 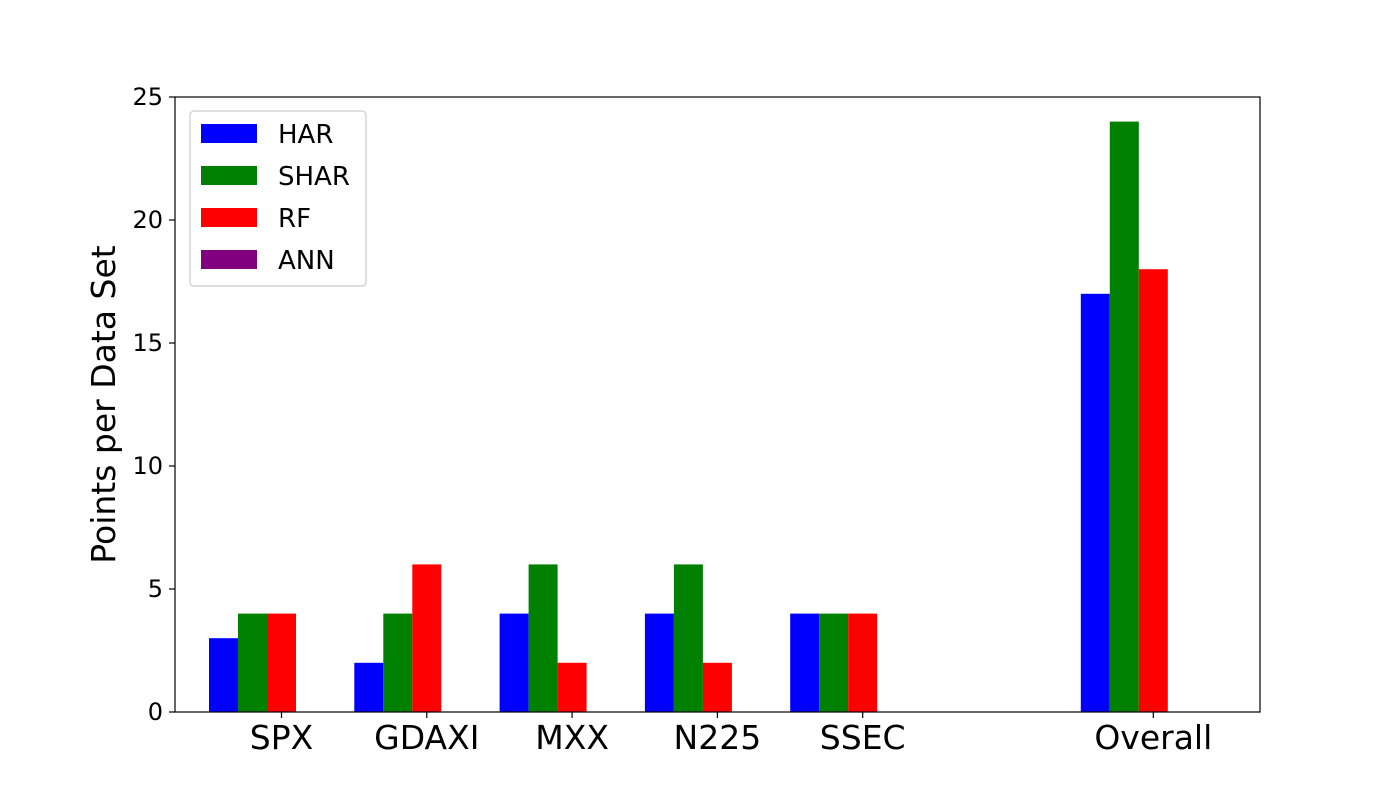 What do you see at coordinates (1095, 502) in the screenshot?
I see `bar-har-overall` at bounding box center [1095, 502].